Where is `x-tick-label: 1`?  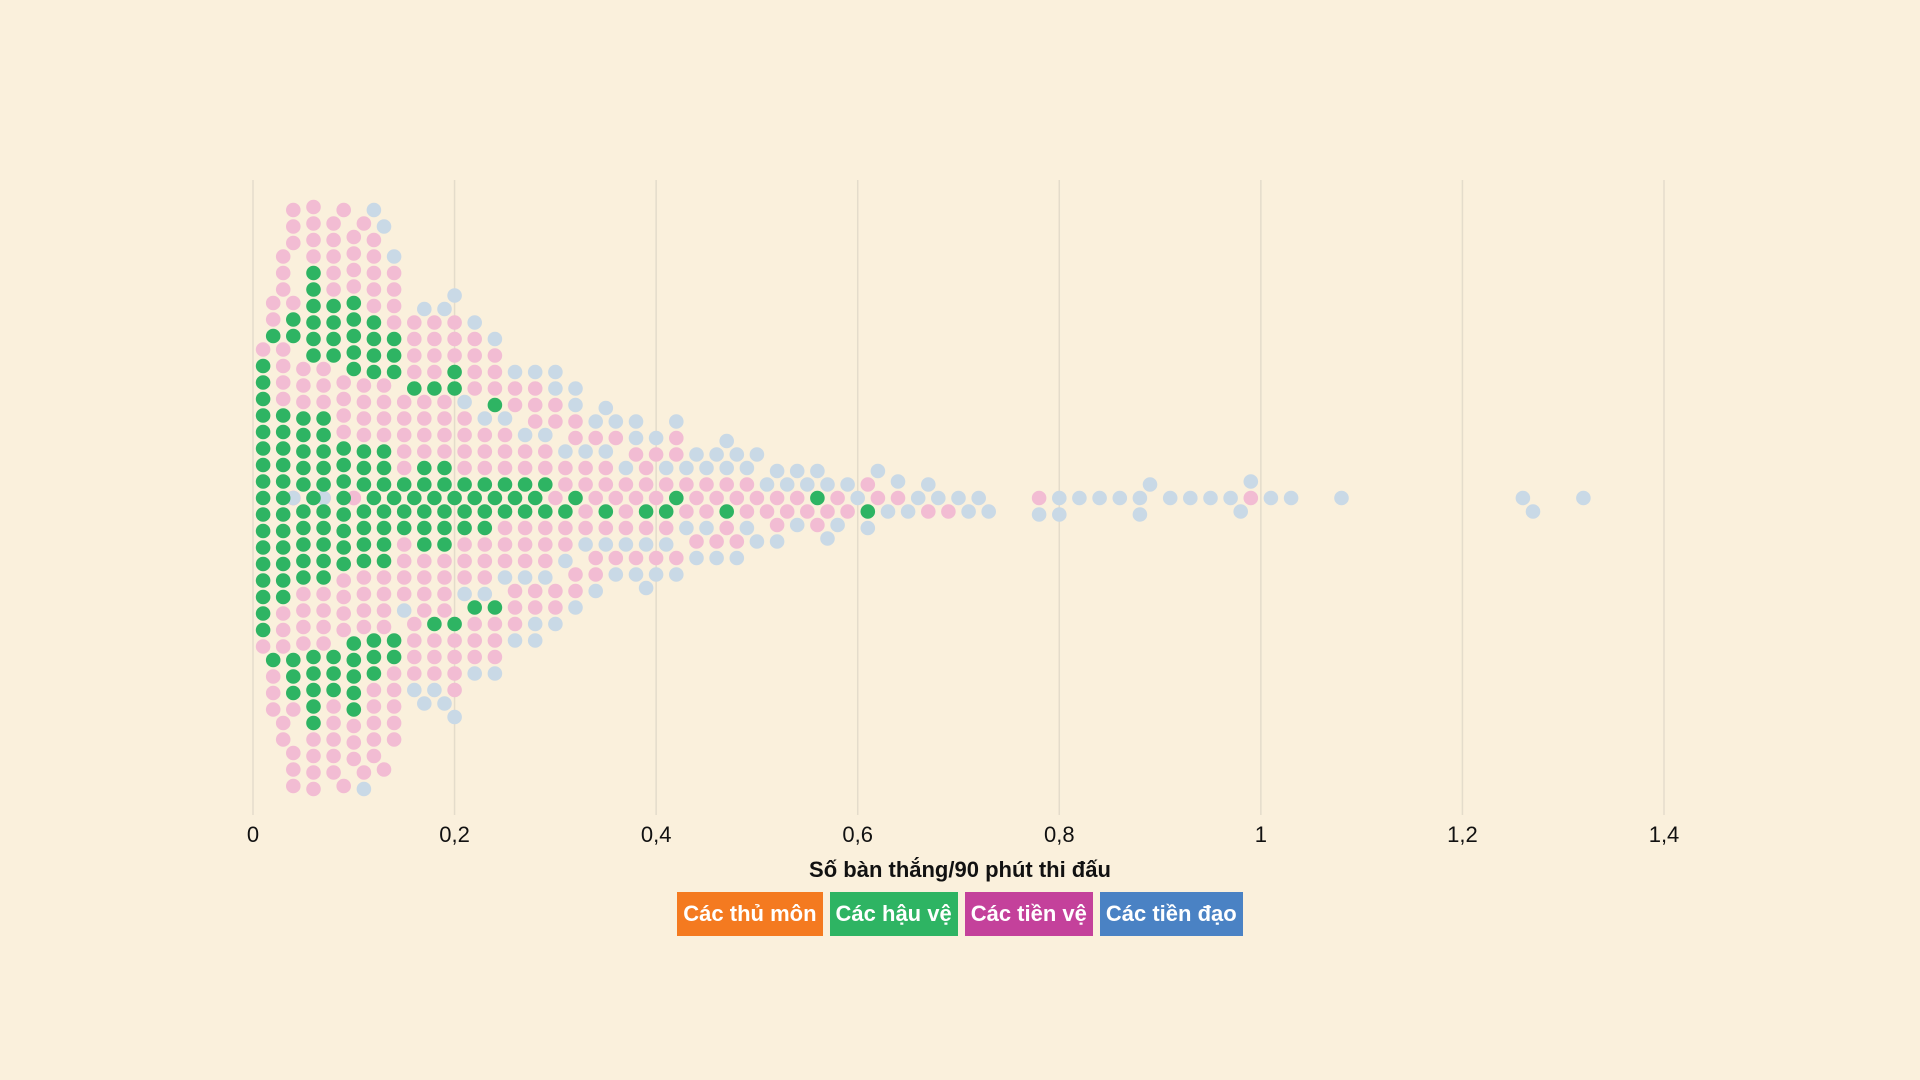 x-tick-label: 1 is located at coordinates (1261, 834).